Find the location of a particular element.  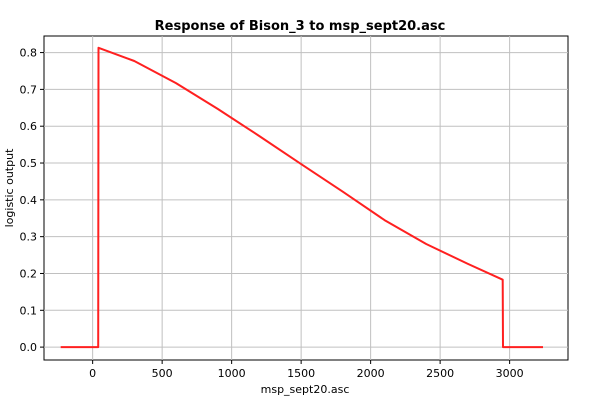

y-axis-label: logistic output is located at coordinates (9, 187).